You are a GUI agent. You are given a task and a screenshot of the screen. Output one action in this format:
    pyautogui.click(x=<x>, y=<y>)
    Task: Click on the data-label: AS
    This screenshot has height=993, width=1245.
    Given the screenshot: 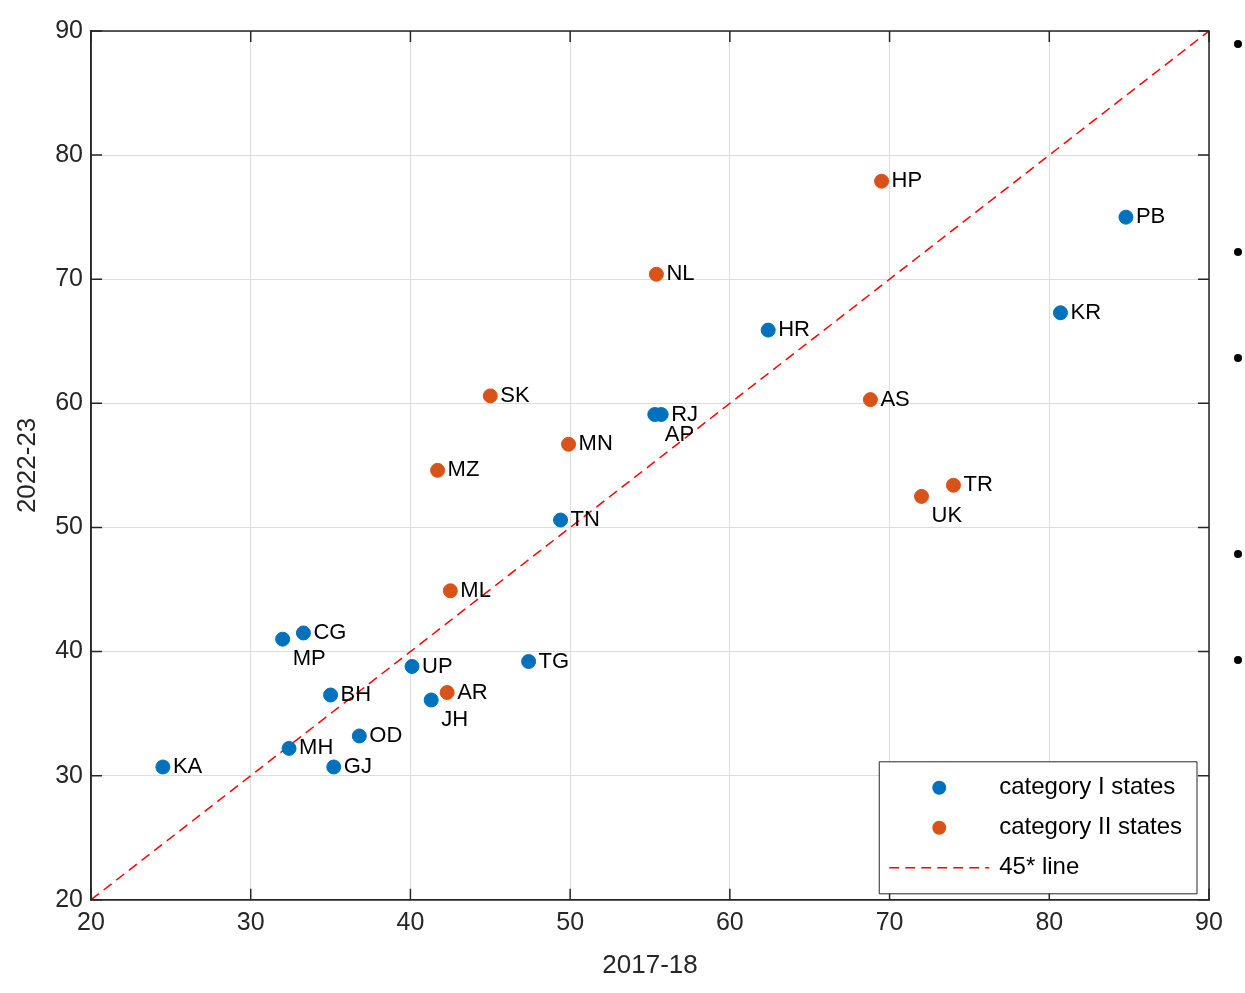 What is the action you would take?
    pyautogui.click(x=895, y=398)
    